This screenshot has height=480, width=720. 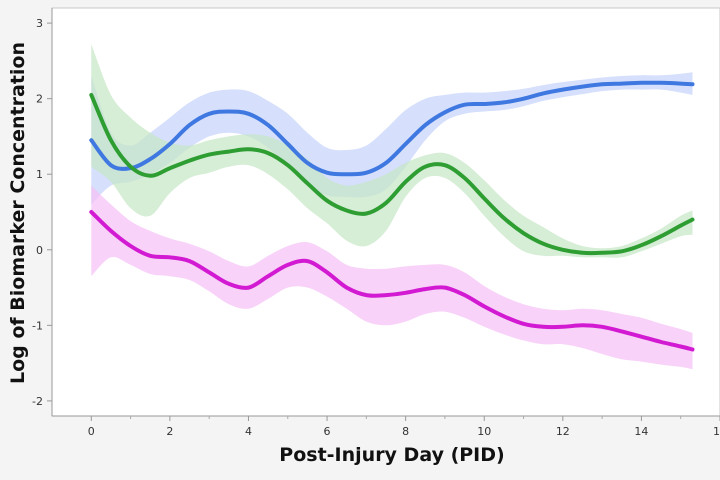 I want to click on y-tick-label: -1, so click(x=37, y=325).